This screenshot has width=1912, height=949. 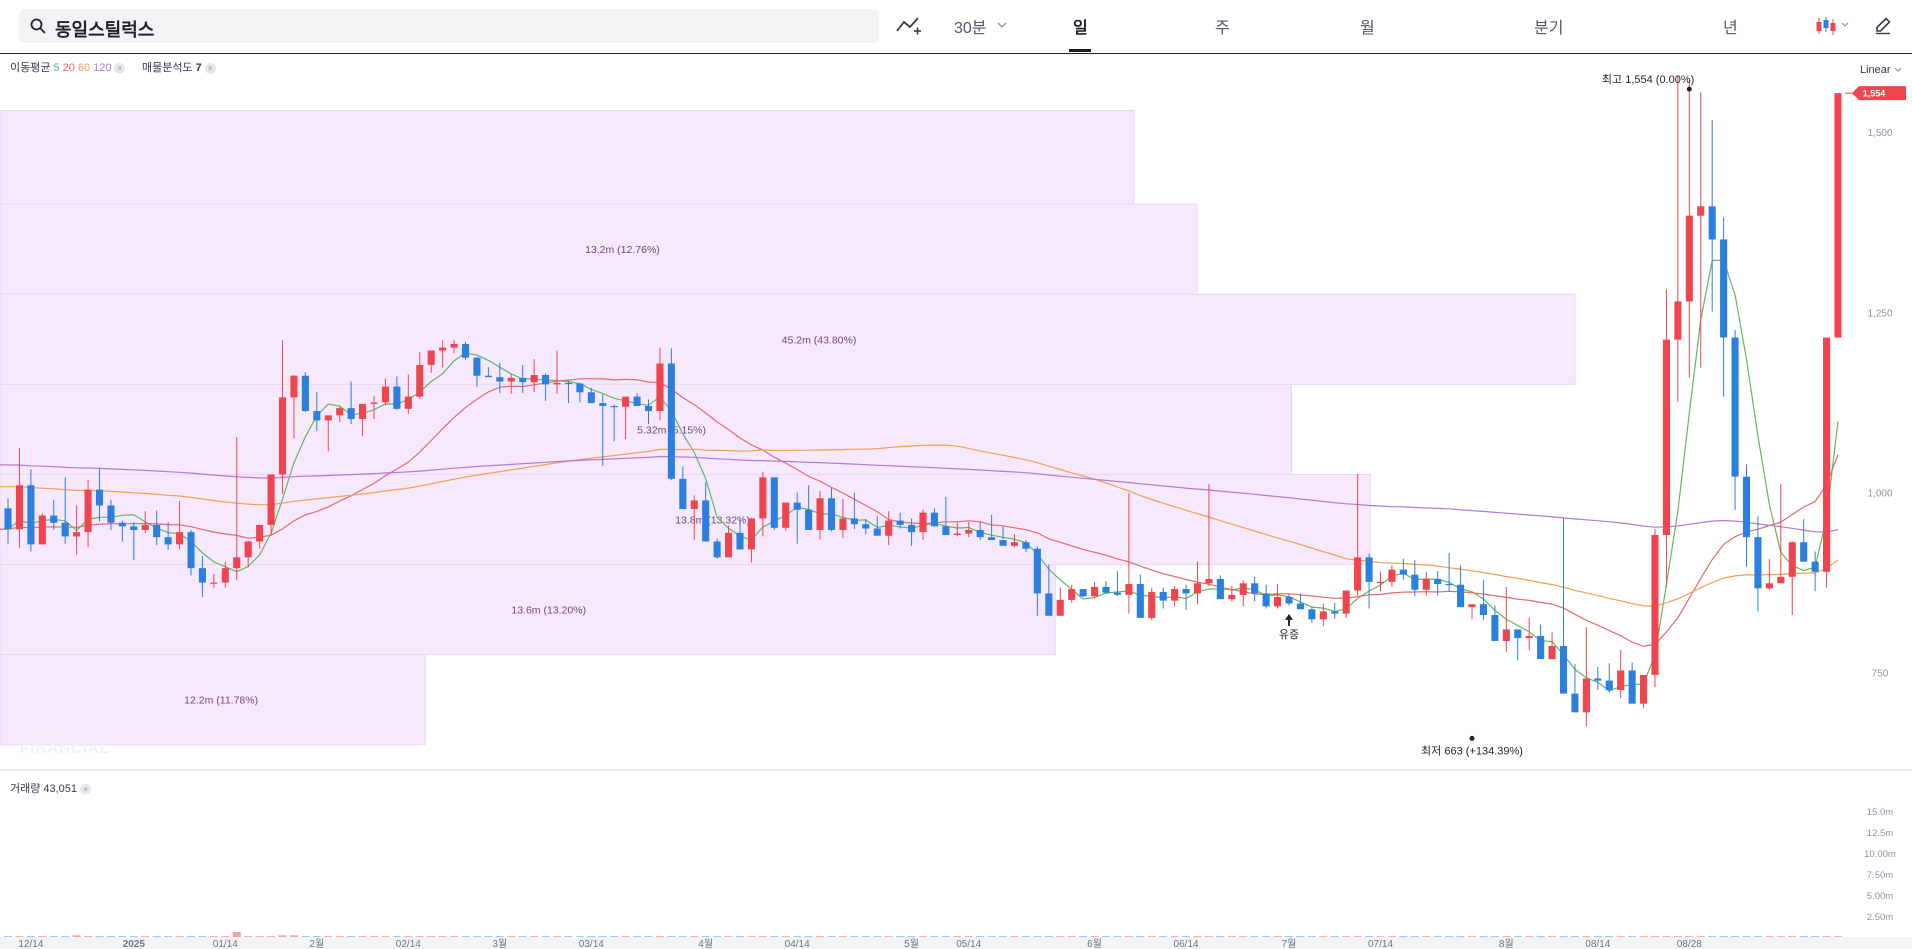 I want to click on tab-period-year: 년, so click(x=1730, y=28).